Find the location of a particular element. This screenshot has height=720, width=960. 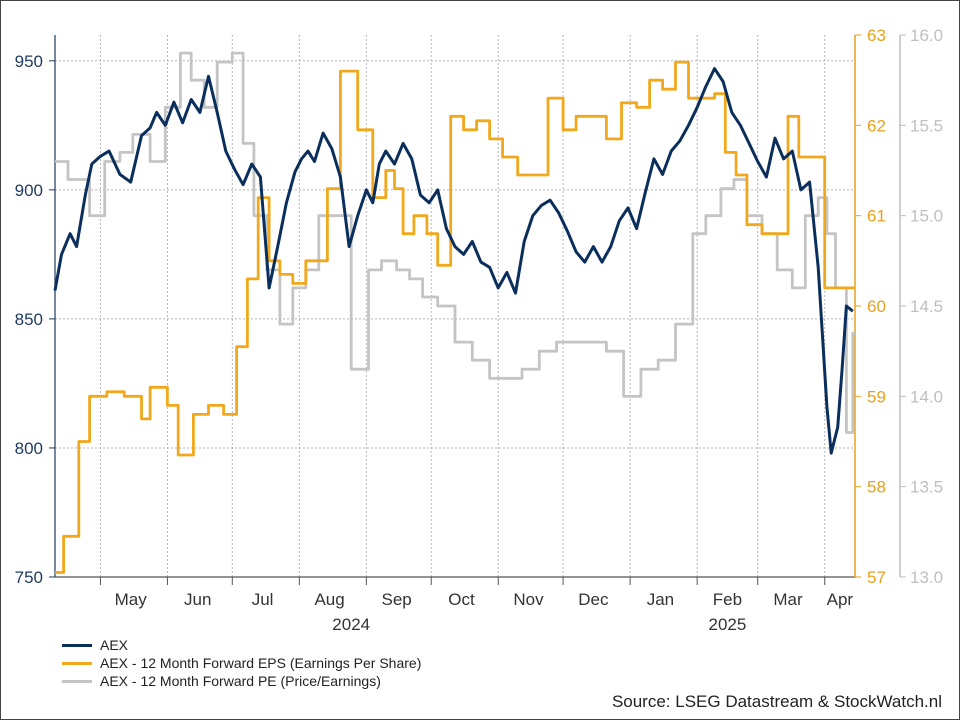

tick-label-year: 2024 is located at coordinates (351, 624).